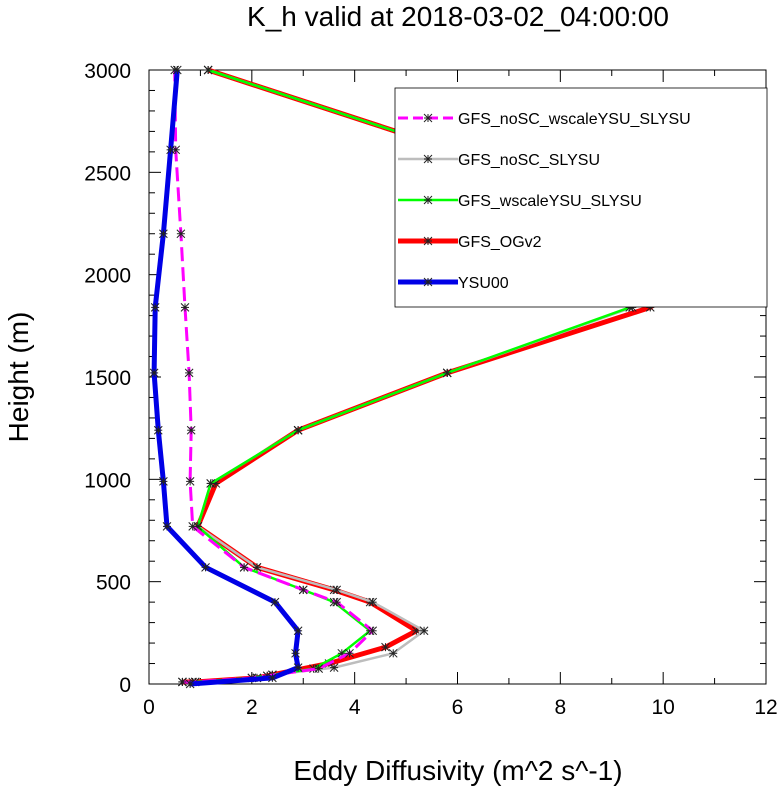 The height and width of the screenshot is (796, 783). What do you see at coordinates (550, 201) in the screenshot?
I see `legend-label: GFS_wscaleYSU_SLYSU` at bounding box center [550, 201].